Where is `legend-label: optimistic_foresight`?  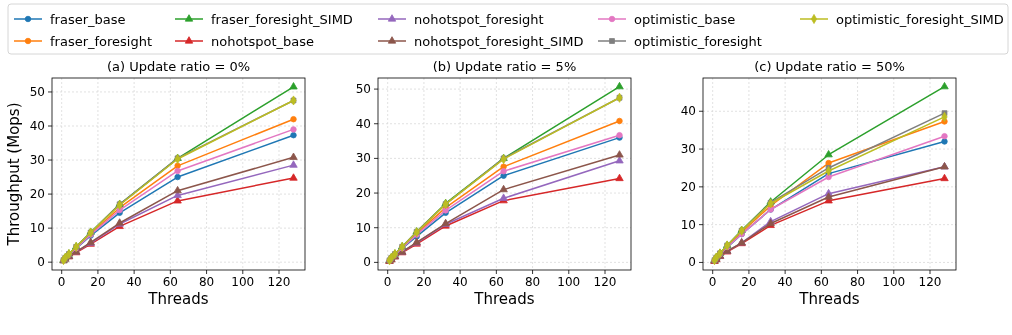
legend-label: optimistic_foresight is located at coordinates (698, 41).